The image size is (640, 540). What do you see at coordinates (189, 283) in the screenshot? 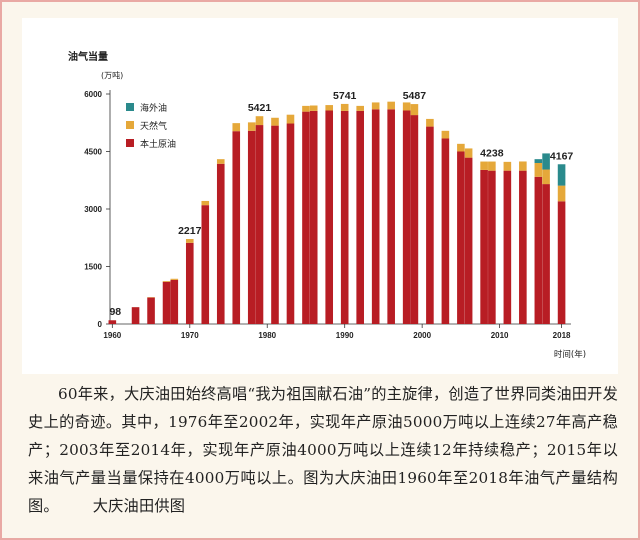
I see `bar-crude-1970` at bounding box center [189, 283].